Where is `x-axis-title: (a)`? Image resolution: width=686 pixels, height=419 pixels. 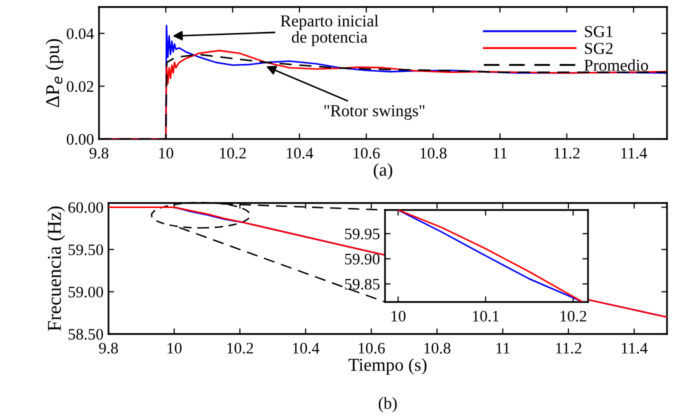
x-axis-title: (a) is located at coordinates (383, 171).